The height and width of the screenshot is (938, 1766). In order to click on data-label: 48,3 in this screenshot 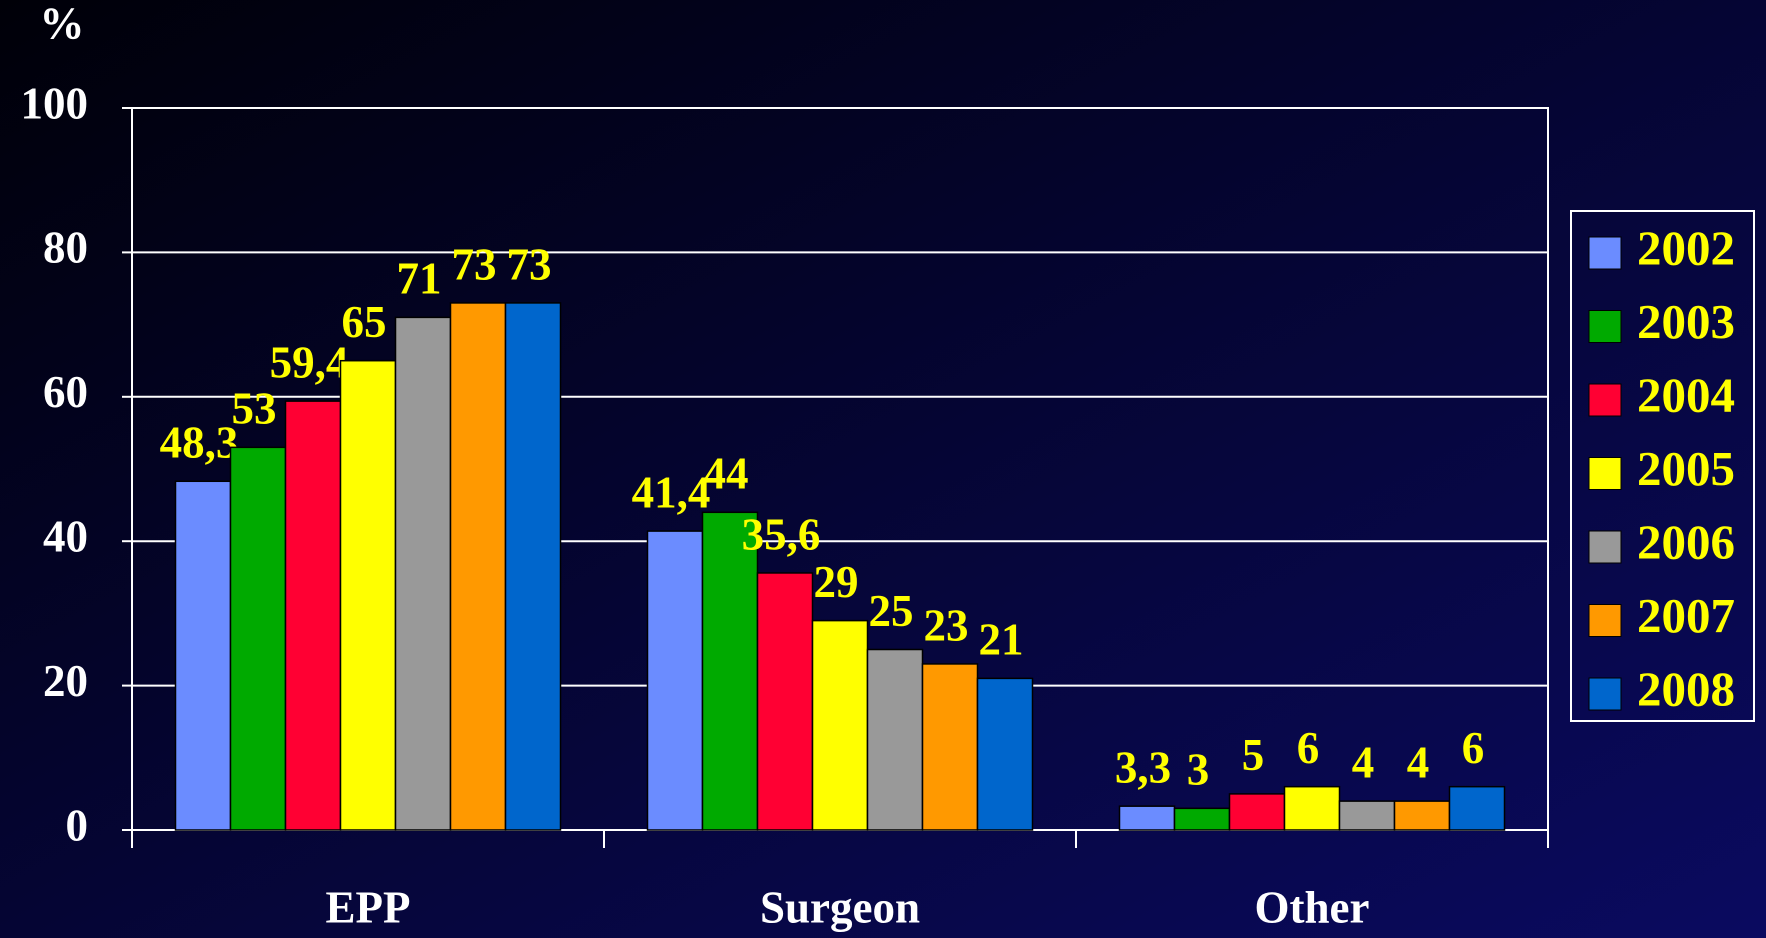, I will do `click(199, 443)`.